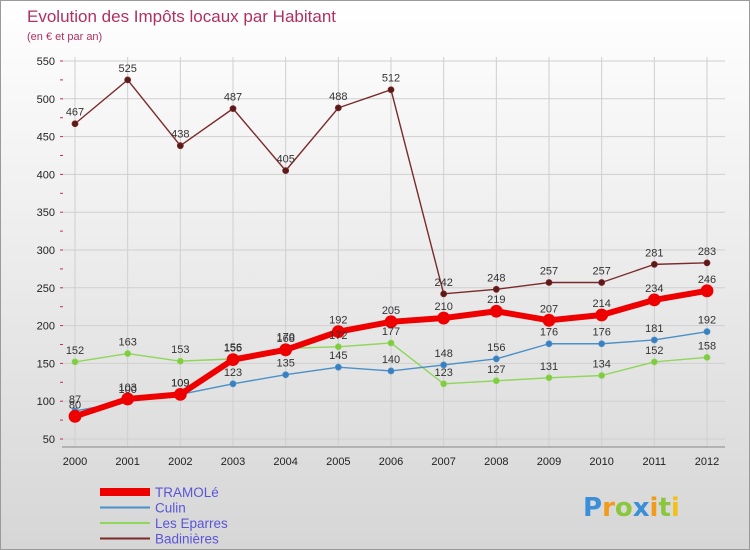 This screenshot has height=550, width=750. Describe the element at coordinates (707, 252) in the screenshot. I see `data-label-badinieres: 283` at that location.